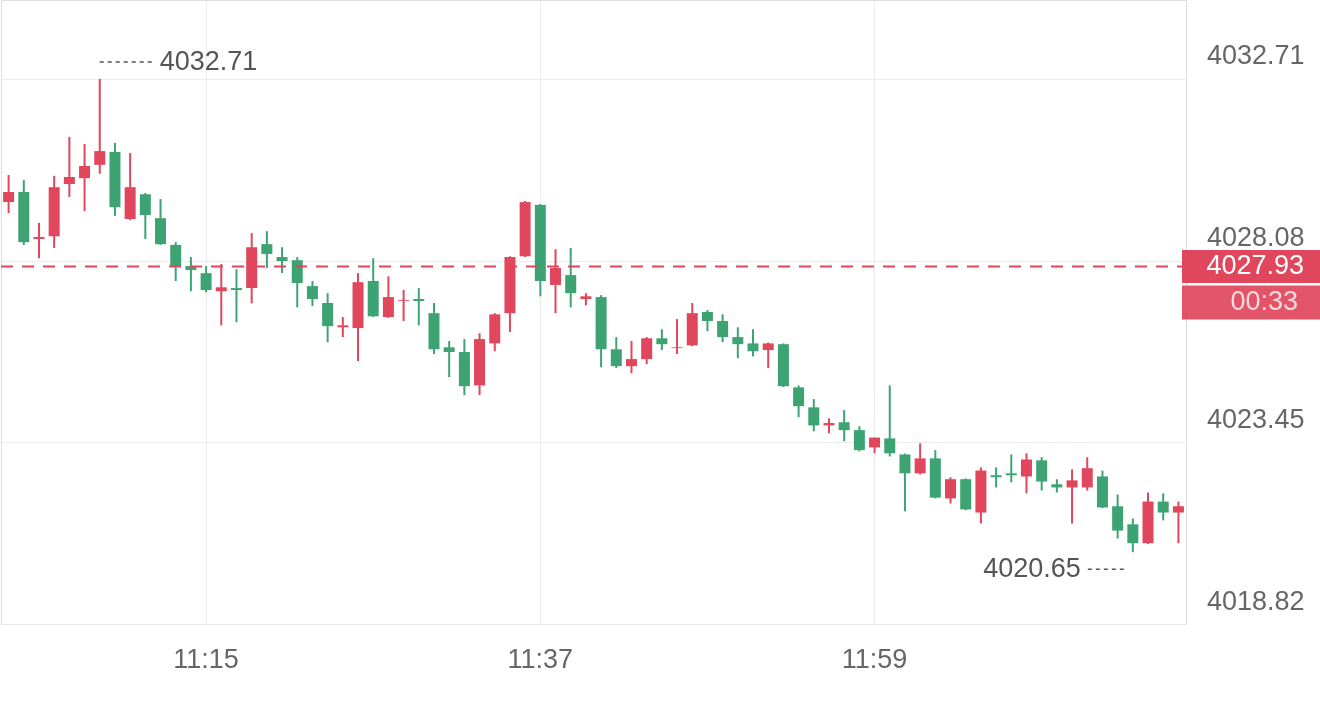  What do you see at coordinates (1032, 568) in the screenshot?
I see `annotation: 4020.65` at bounding box center [1032, 568].